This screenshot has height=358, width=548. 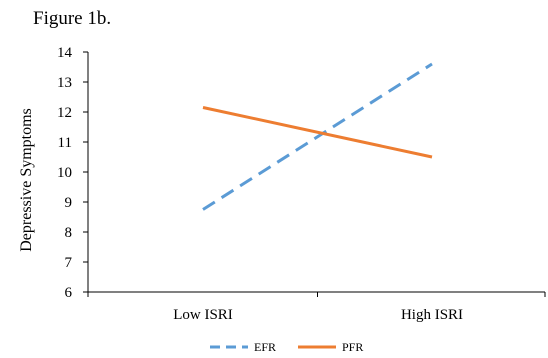 I want to click on x-tick-label: High ISRI, so click(x=432, y=315).